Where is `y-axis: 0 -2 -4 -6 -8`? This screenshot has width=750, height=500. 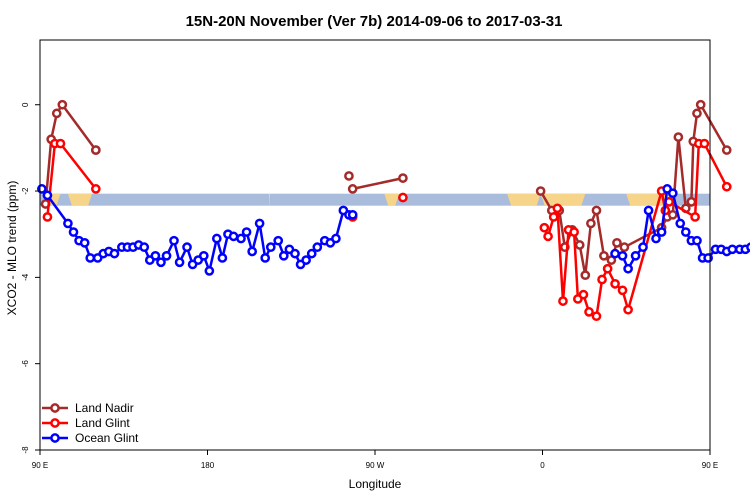
y-axis: 0 -2 -4 -6 -8 is located at coordinates (30, 278).